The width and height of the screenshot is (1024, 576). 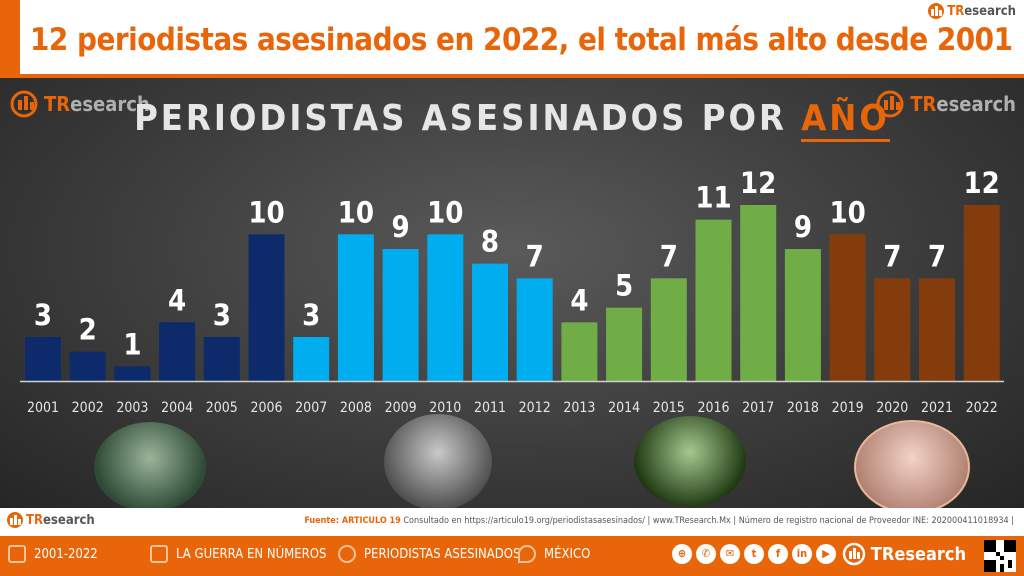 What do you see at coordinates (778, 554) in the screenshot?
I see `facebook-icon: f` at bounding box center [778, 554].